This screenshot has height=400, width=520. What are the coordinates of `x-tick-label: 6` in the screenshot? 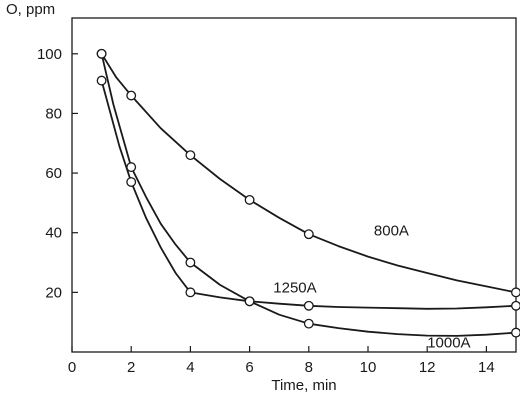 It's located at (249, 367).